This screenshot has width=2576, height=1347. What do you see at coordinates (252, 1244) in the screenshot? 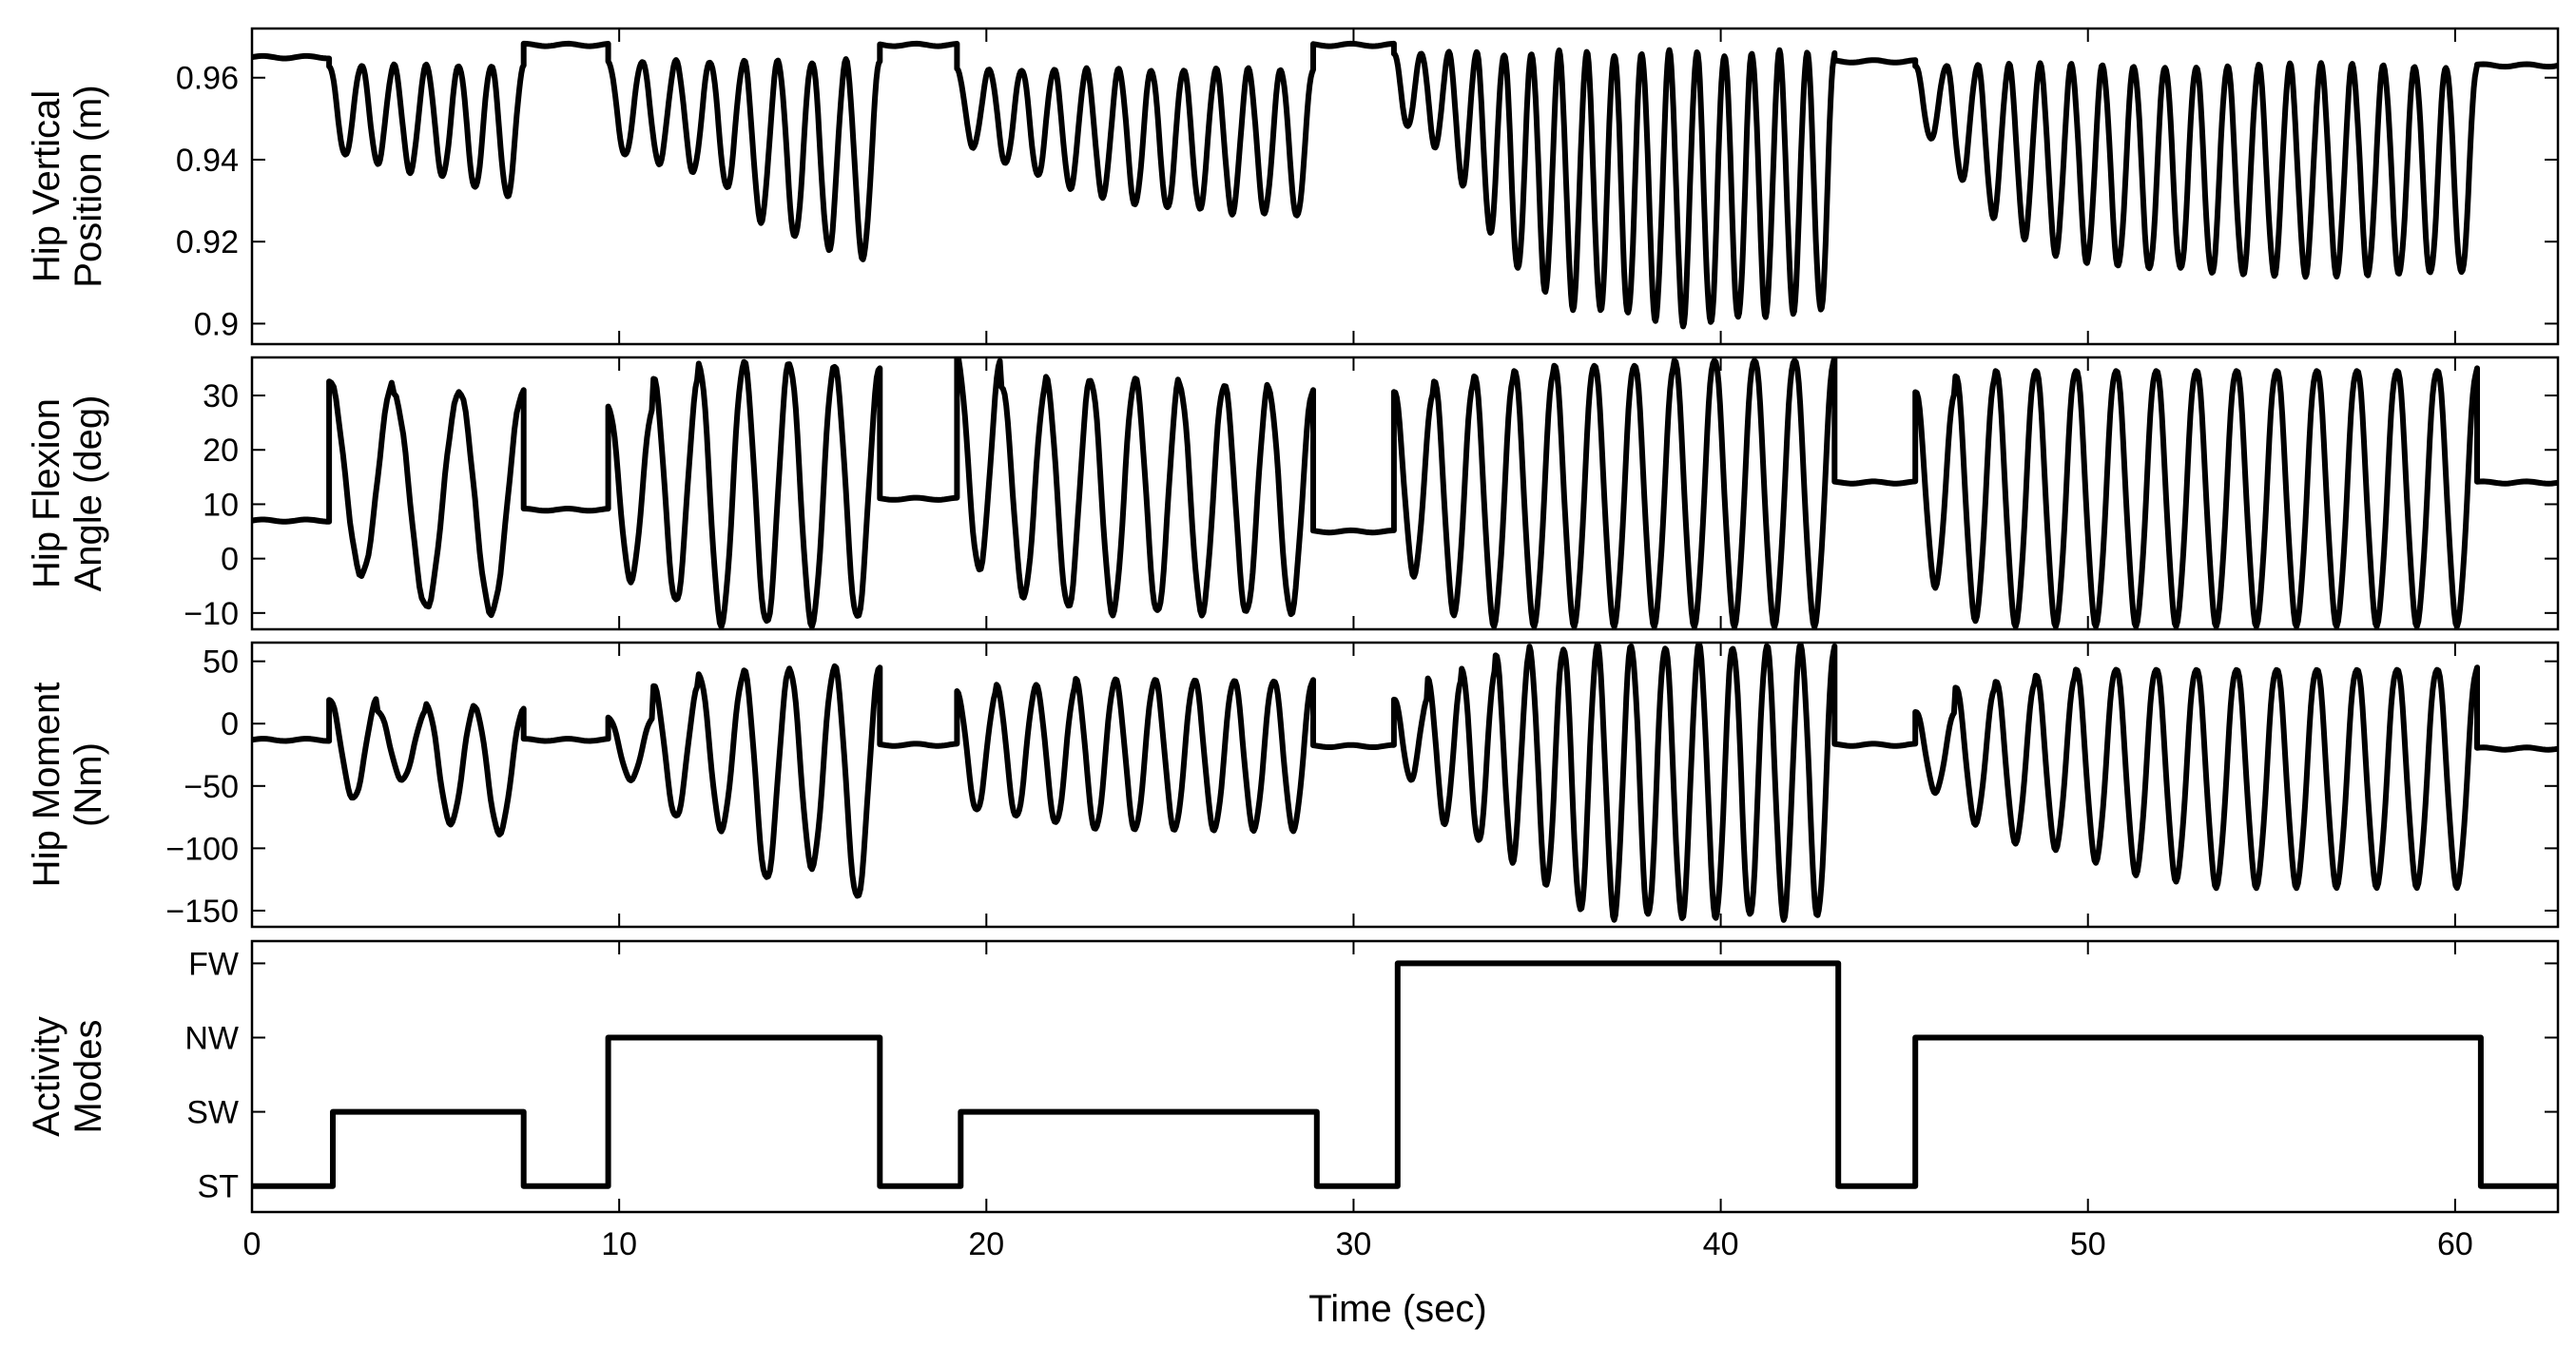
I see `x-tick-label: 0` at bounding box center [252, 1244].